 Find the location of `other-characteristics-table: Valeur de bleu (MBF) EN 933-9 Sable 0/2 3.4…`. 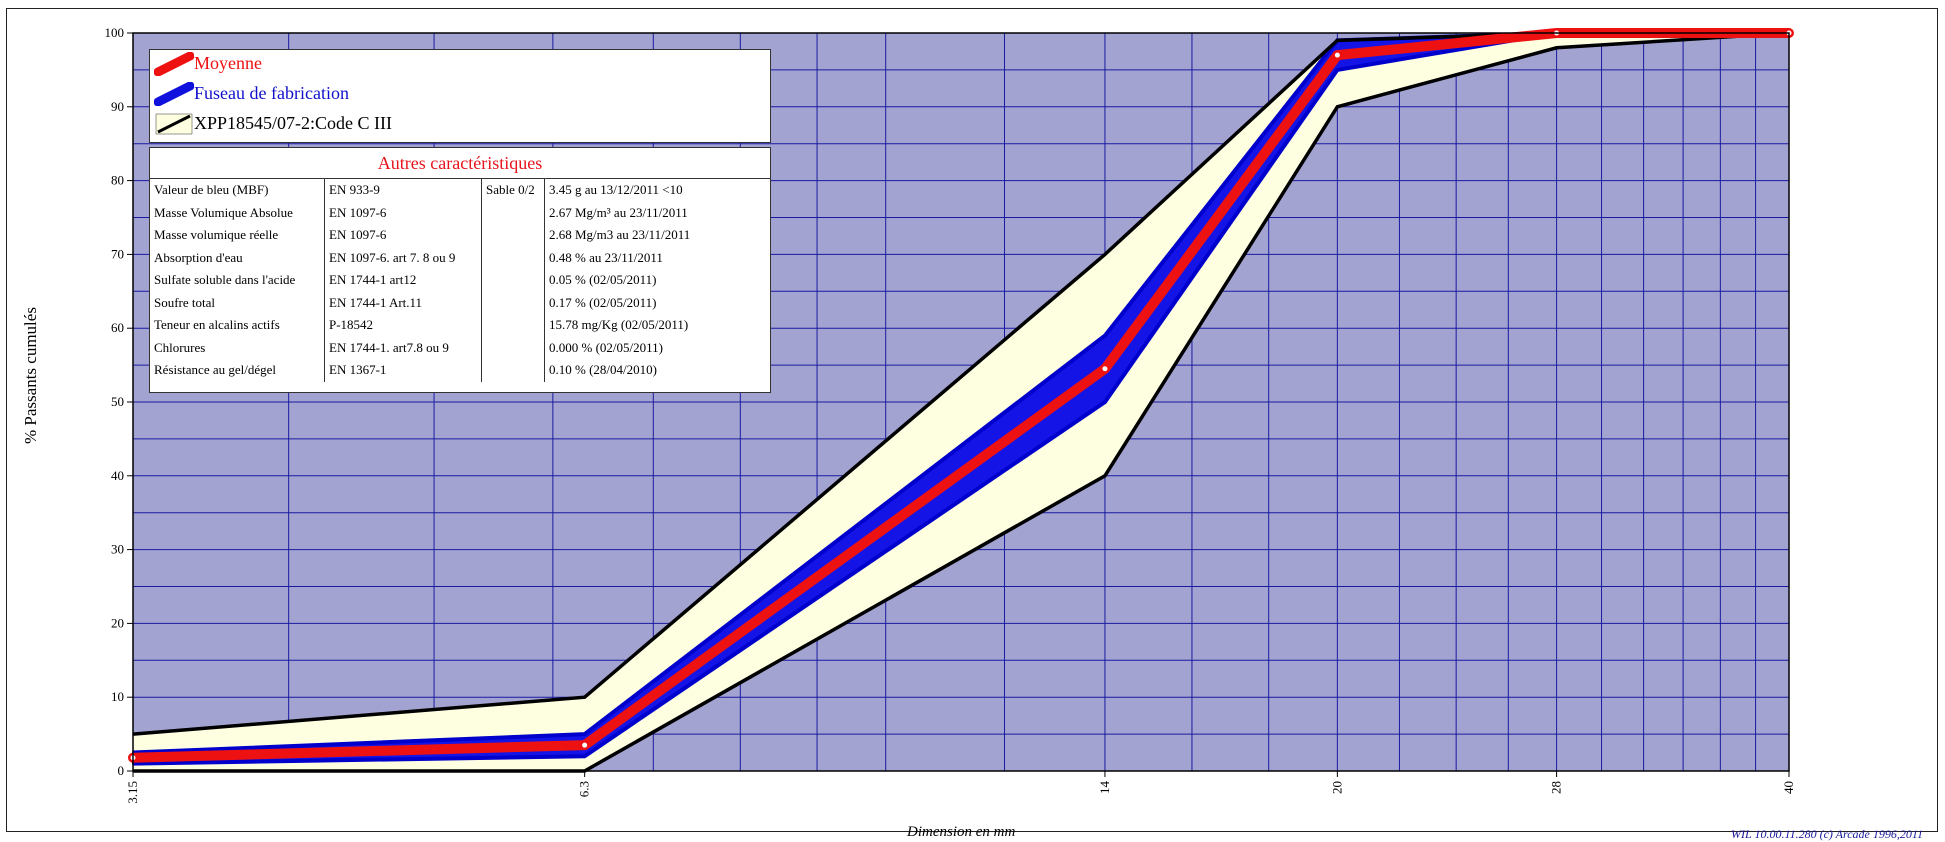

other-characteristics-table: Valeur de bleu (MBF) EN 933-9 Sable 0/2 3.4… is located at coordinates (460, 280).